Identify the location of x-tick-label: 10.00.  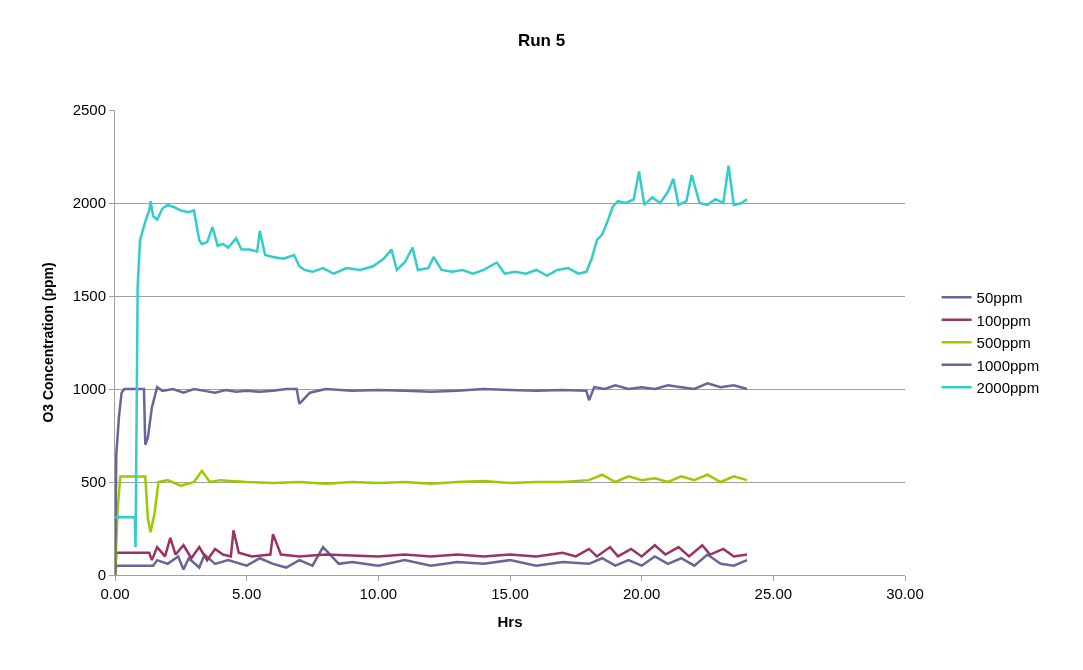
(378, 593).